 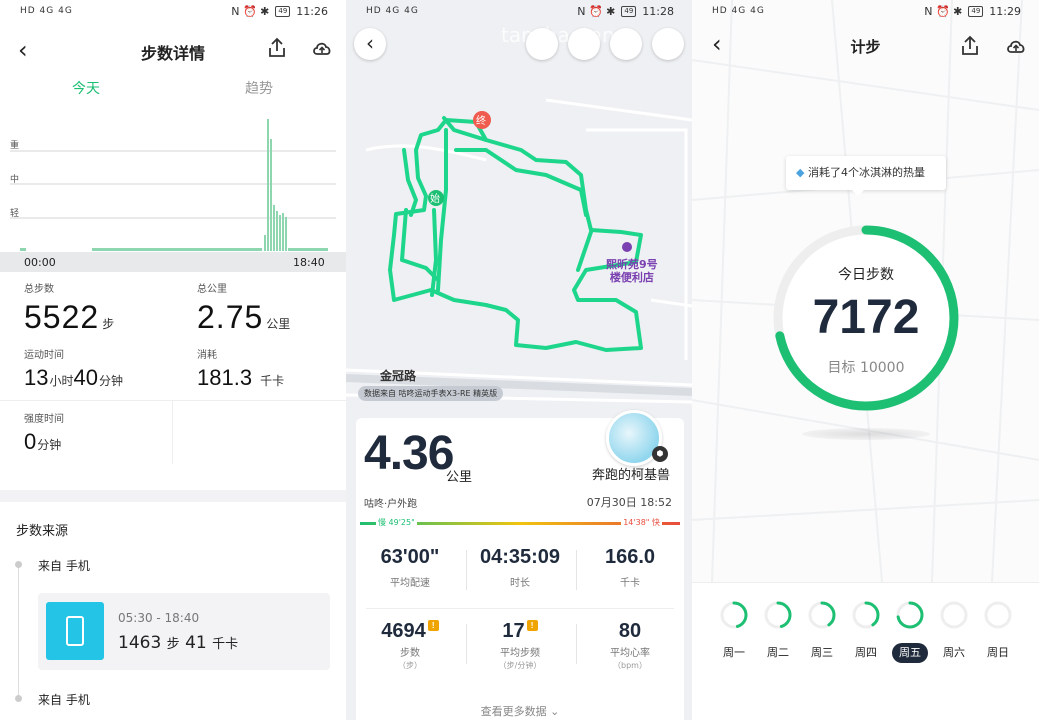 What do you see at coordinates (44, 432) in the screenshot?
I see `stat-intensity-time: 强度时间 0分钟` at bounding box center [44, 432].